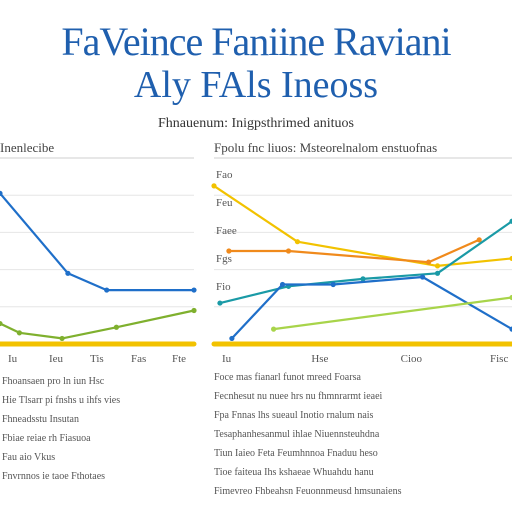 This screenshot has width=512, height=512. Describe the element at coordinates (224, 259) in the screenshot. I see `y-tick-label: Fgs` at that location.